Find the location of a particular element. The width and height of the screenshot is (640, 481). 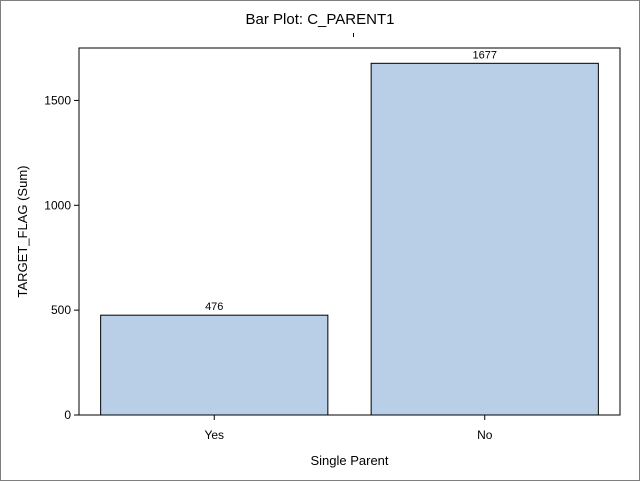

bar-yes is located at coordinates (214, 365).